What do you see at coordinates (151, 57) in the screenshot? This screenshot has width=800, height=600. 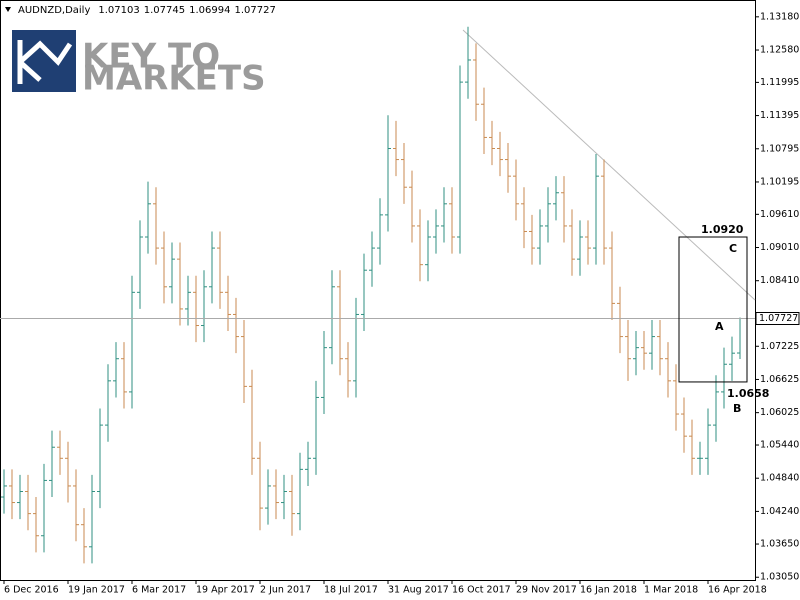 I see `logo-line-1: KEY TO` at bounding box center [151, 57].